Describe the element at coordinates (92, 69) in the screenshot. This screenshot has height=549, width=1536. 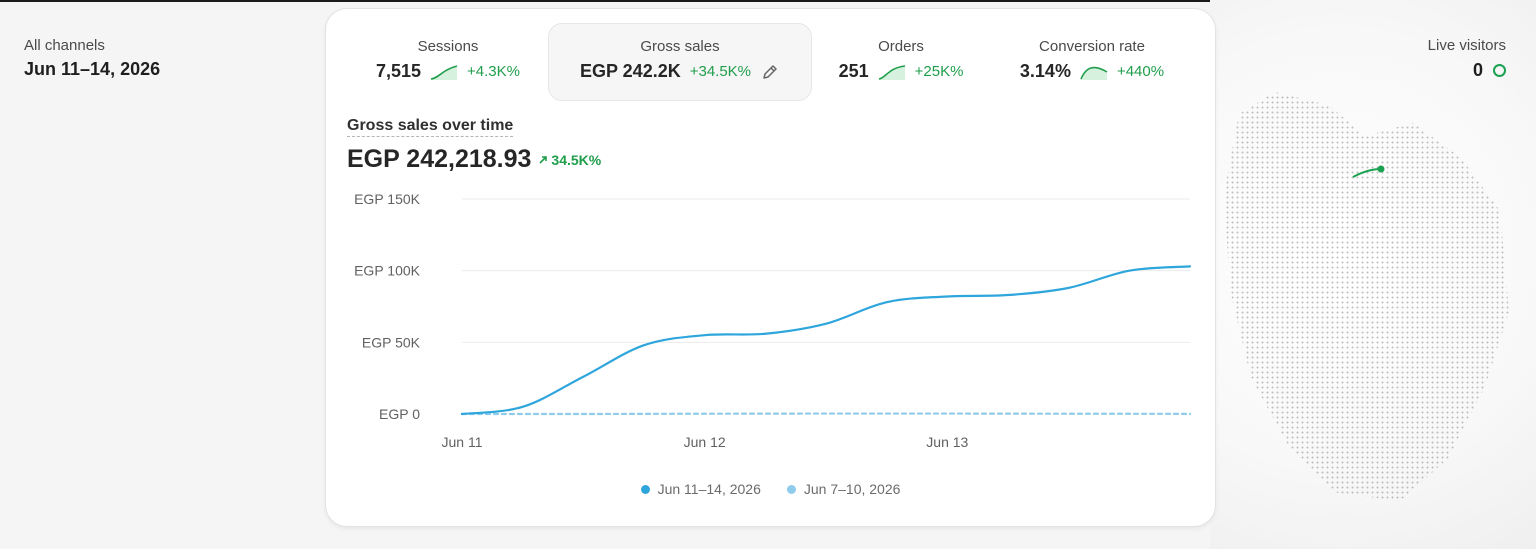
I see `date-range: Jun 11–14, 2026` at that location.